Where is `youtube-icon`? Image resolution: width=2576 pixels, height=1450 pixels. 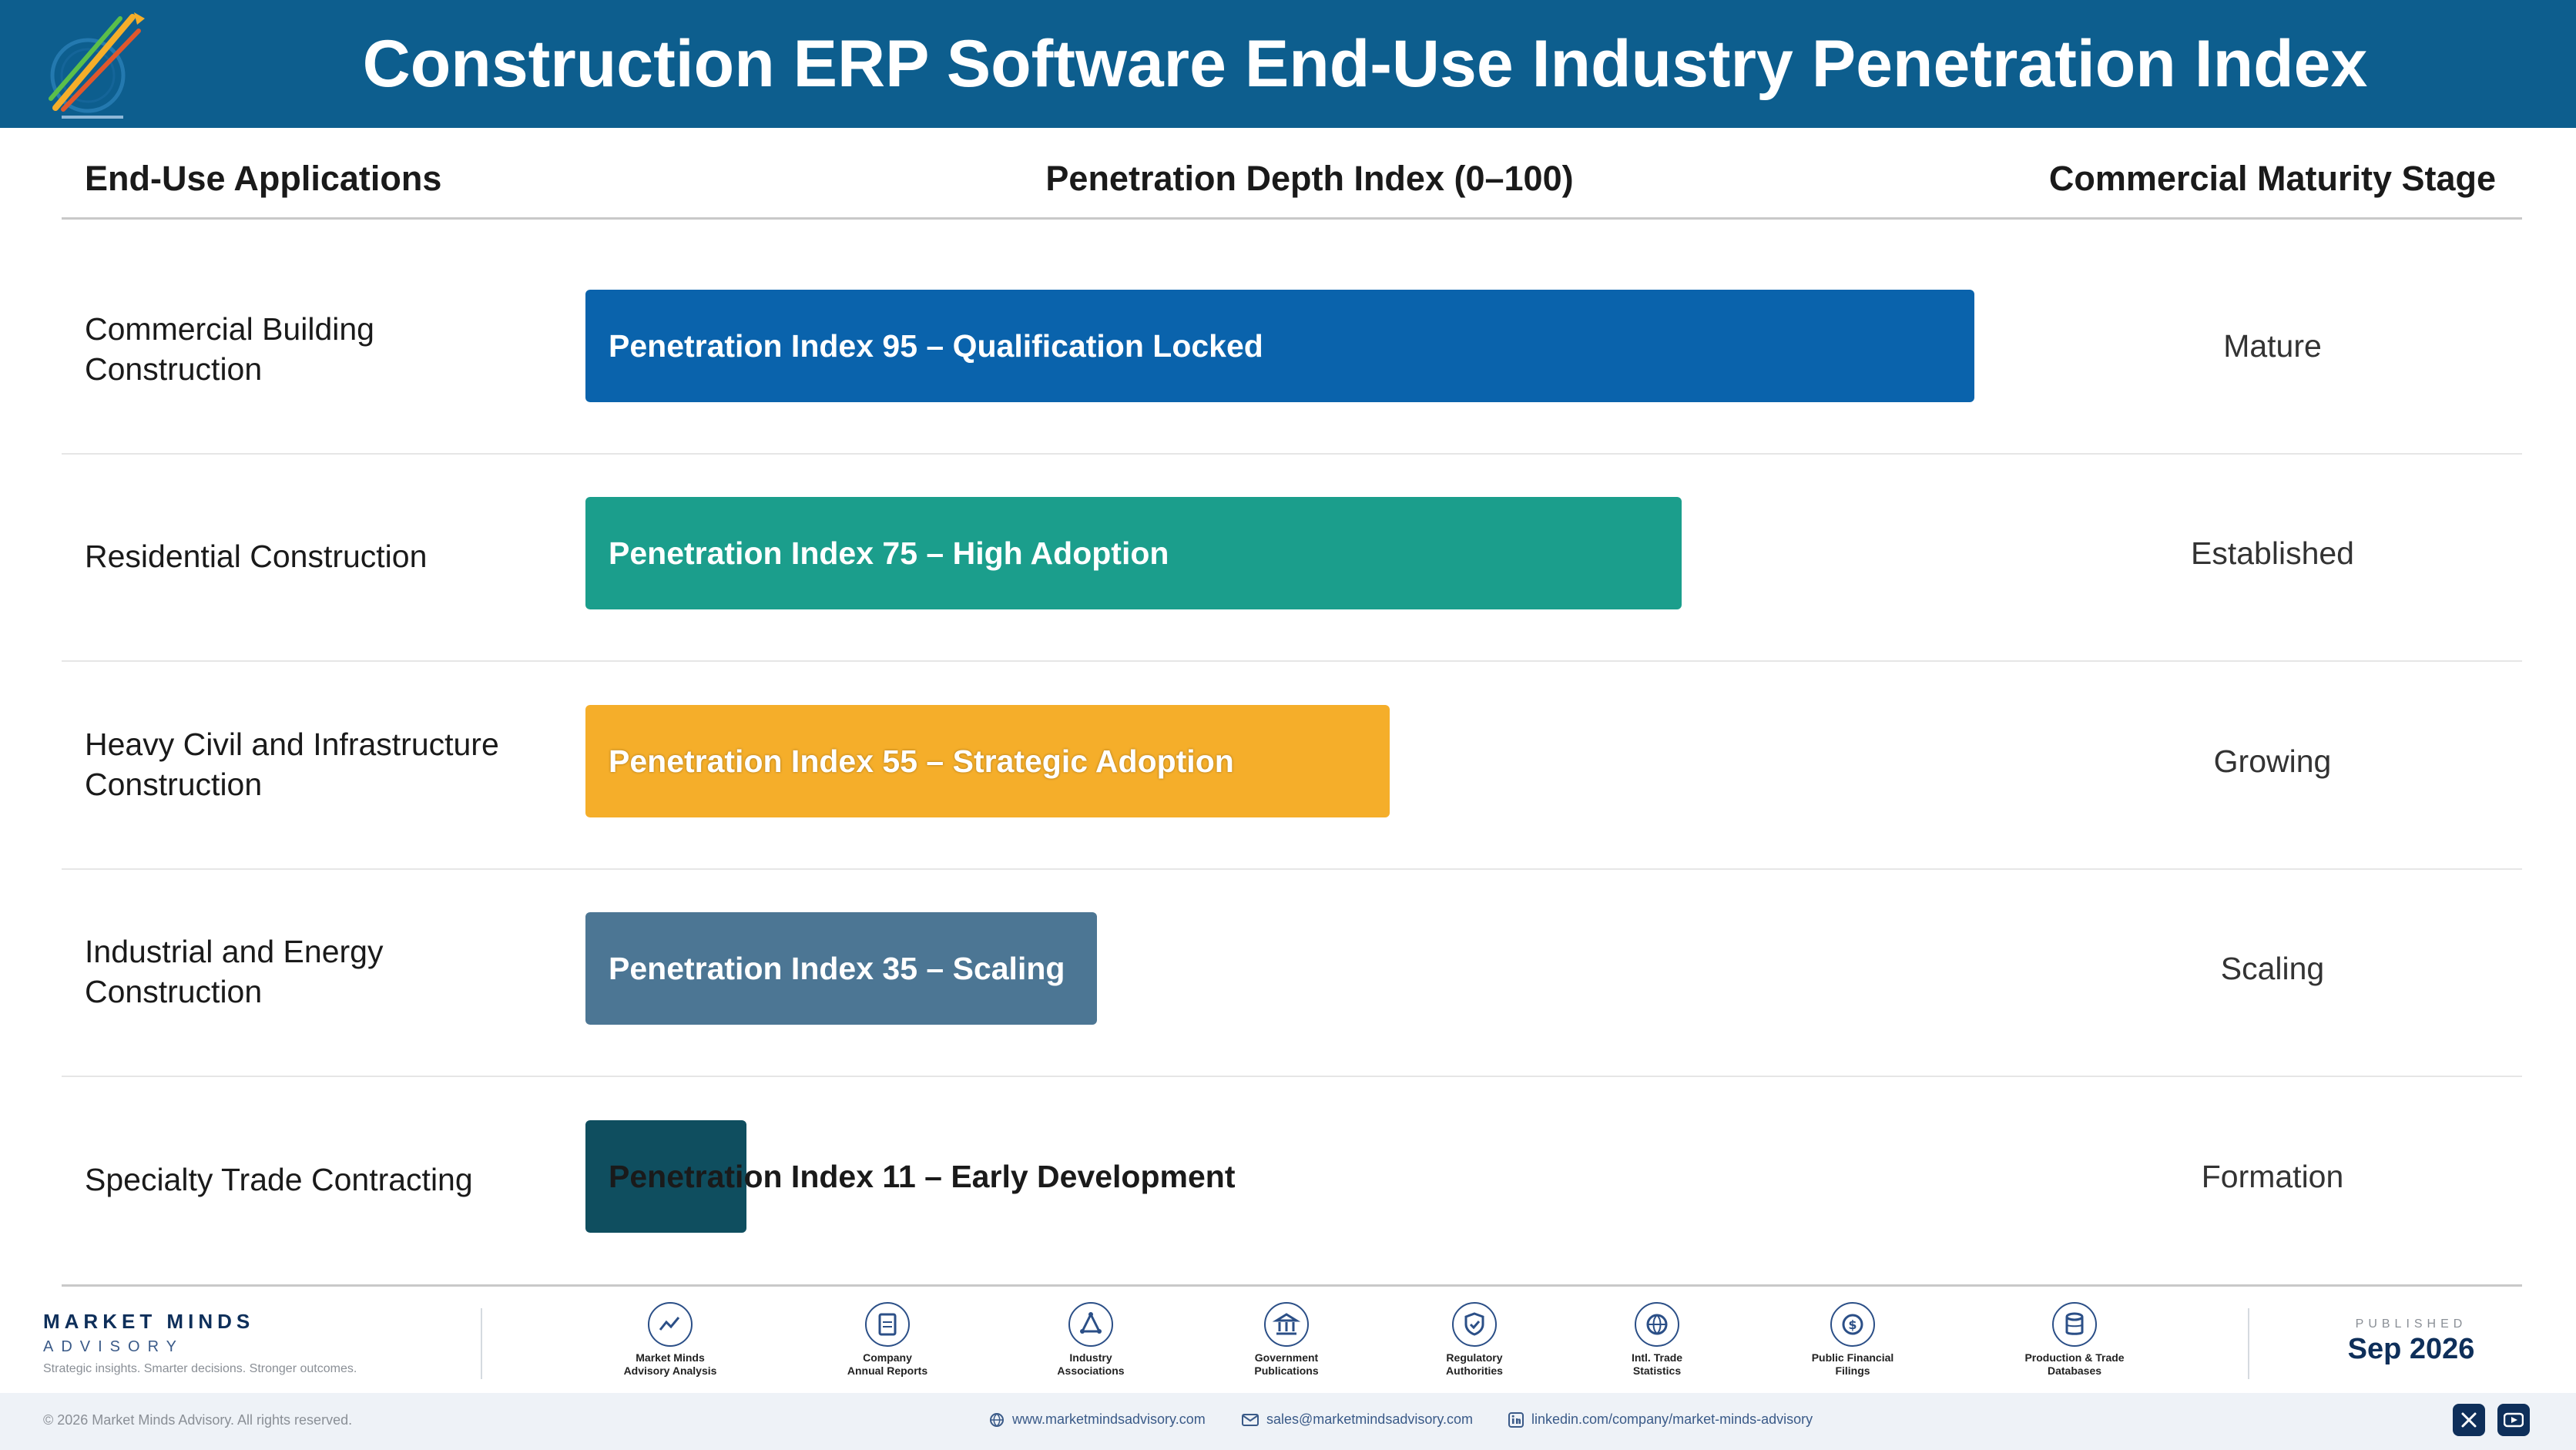 youtube-icon is located at coordinates (2514, 1420).